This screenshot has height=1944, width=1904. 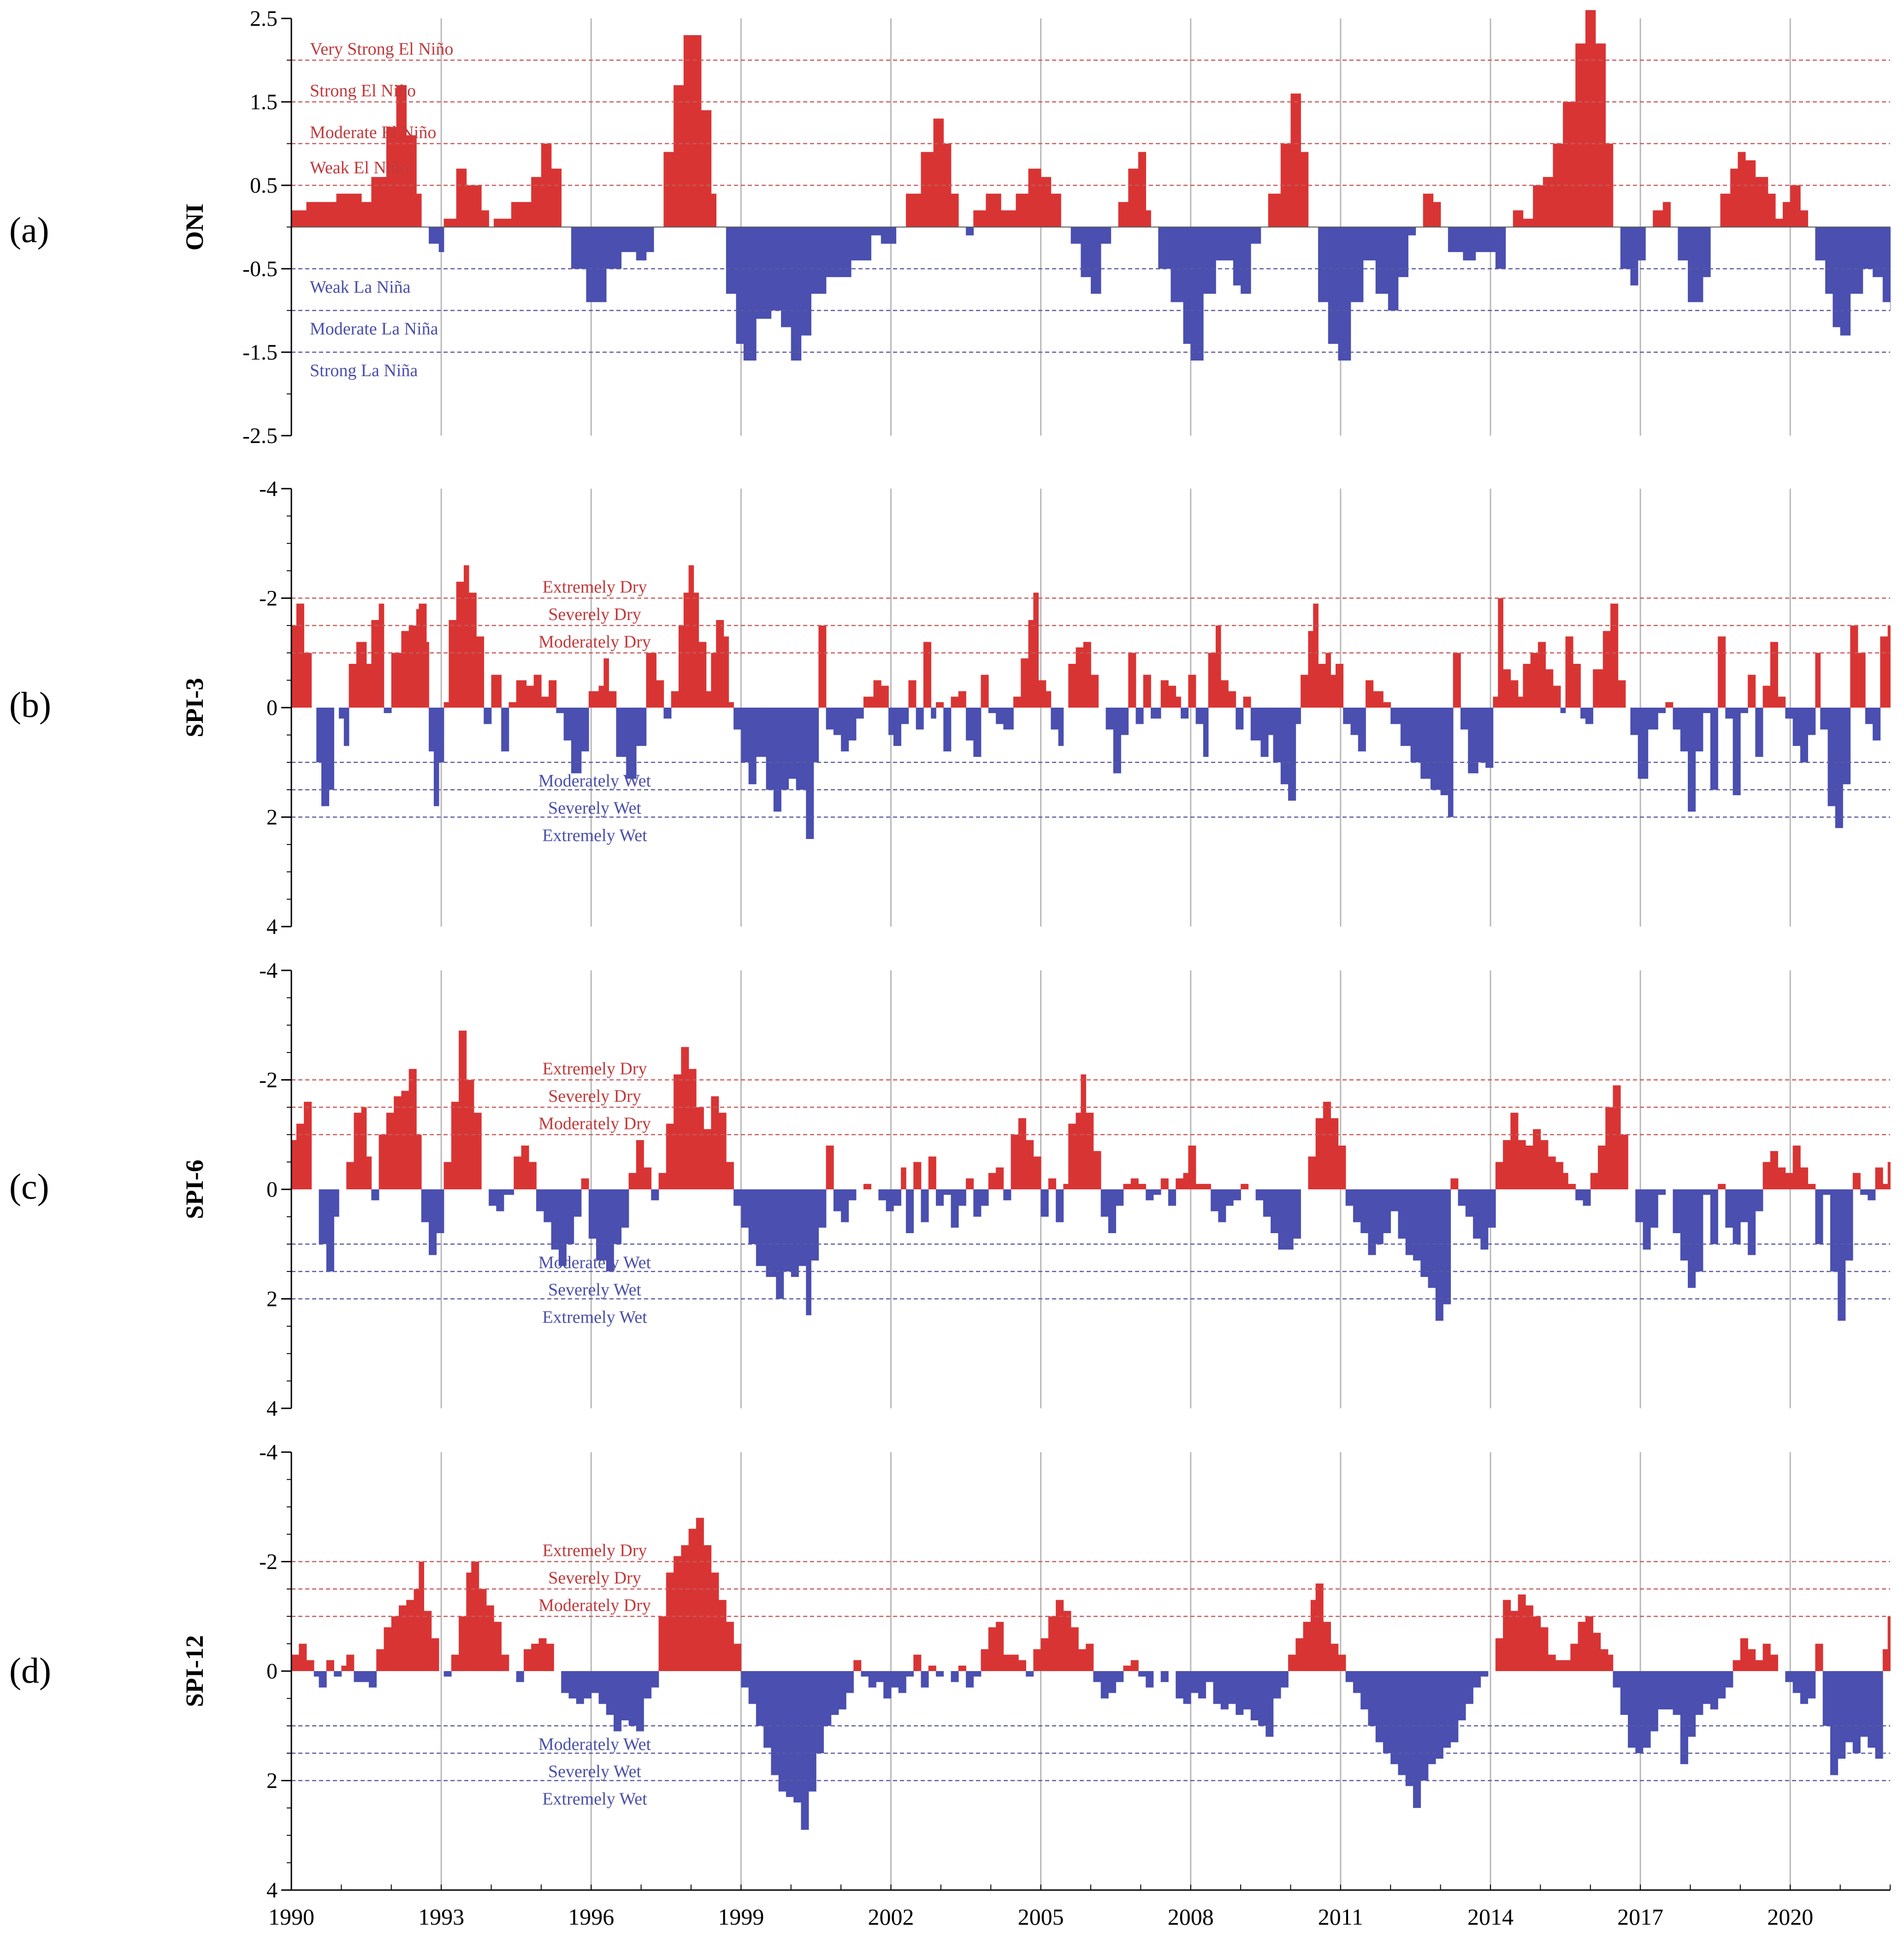 What do you see at coordinates (268, 1452) in the screenshot?
I see `y-tick-label: -4` at bounding box center [268, 1452].